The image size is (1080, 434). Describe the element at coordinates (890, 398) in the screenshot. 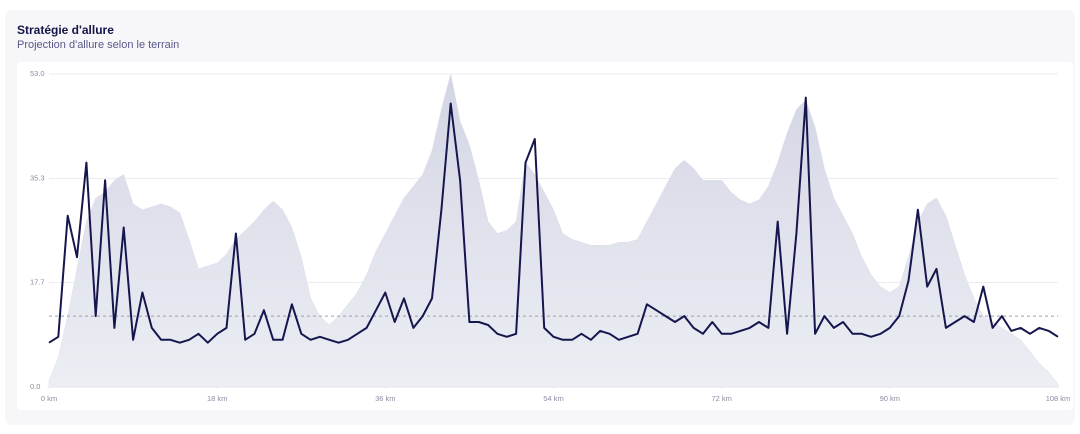

I see `x-tick-label: 90 km` at that location.